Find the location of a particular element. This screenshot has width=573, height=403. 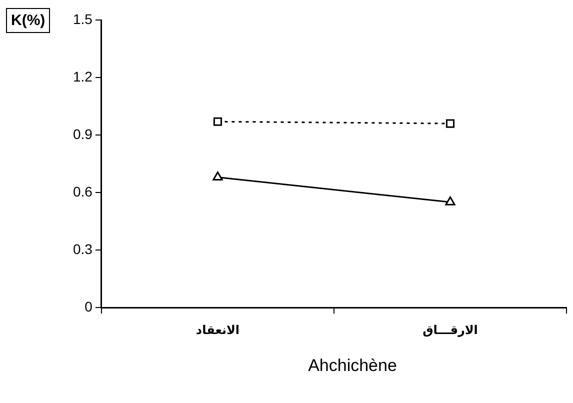

x-tick-label: الارقـــاق is located at coordinates (450, 329).